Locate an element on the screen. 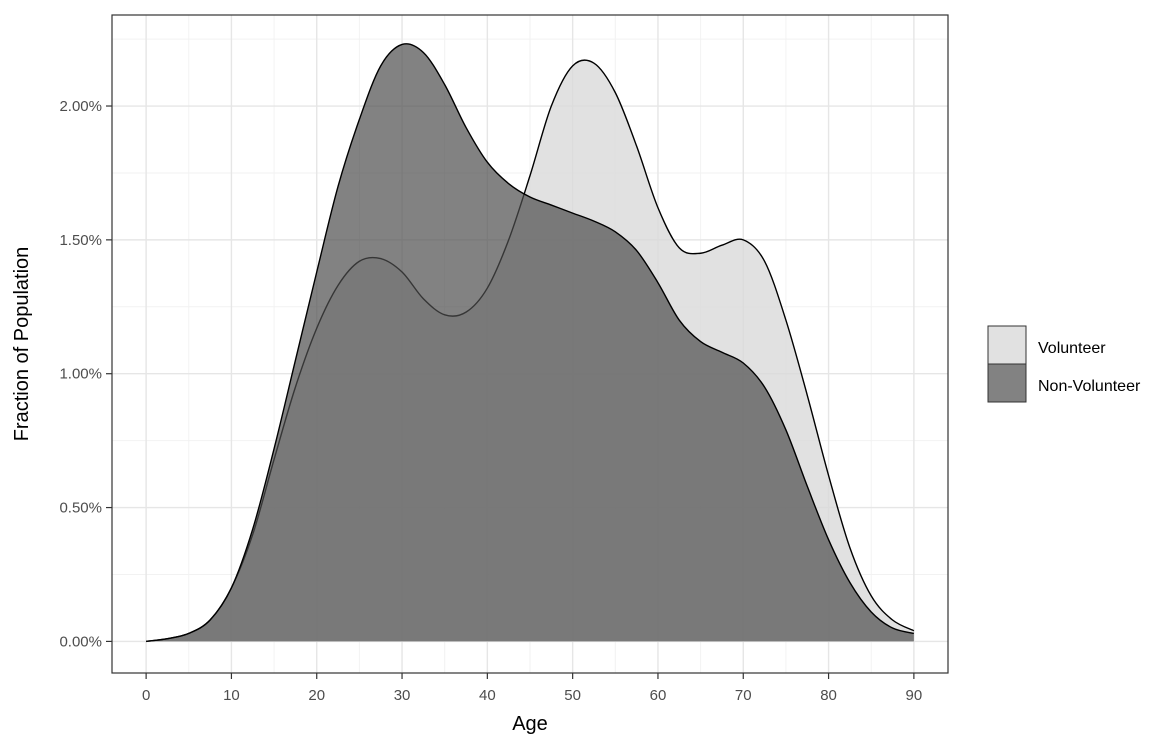 The image size is (1176, 736). y-tick-label: 0.50% is located at coordinates (80, 508).